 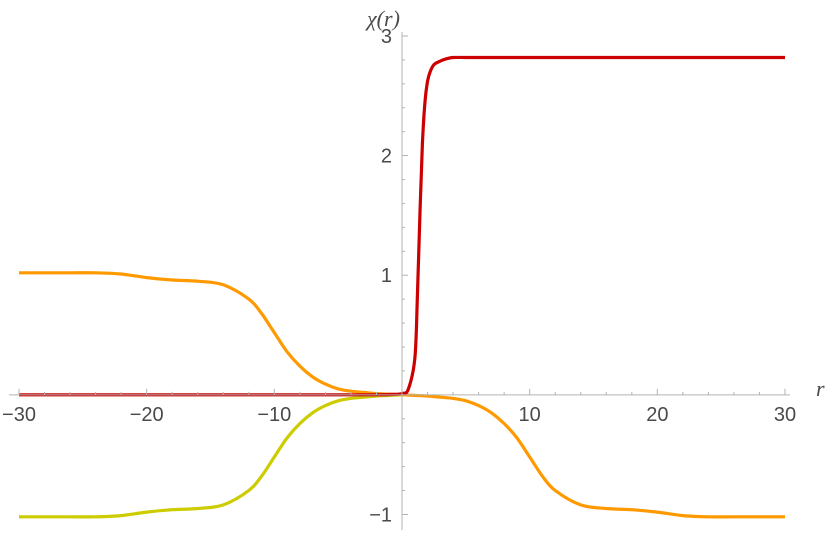 What do you see at coordinates (380, 515) in the screenshot?
I see `y-tick-label: −1` at bounding box center [380, 515].